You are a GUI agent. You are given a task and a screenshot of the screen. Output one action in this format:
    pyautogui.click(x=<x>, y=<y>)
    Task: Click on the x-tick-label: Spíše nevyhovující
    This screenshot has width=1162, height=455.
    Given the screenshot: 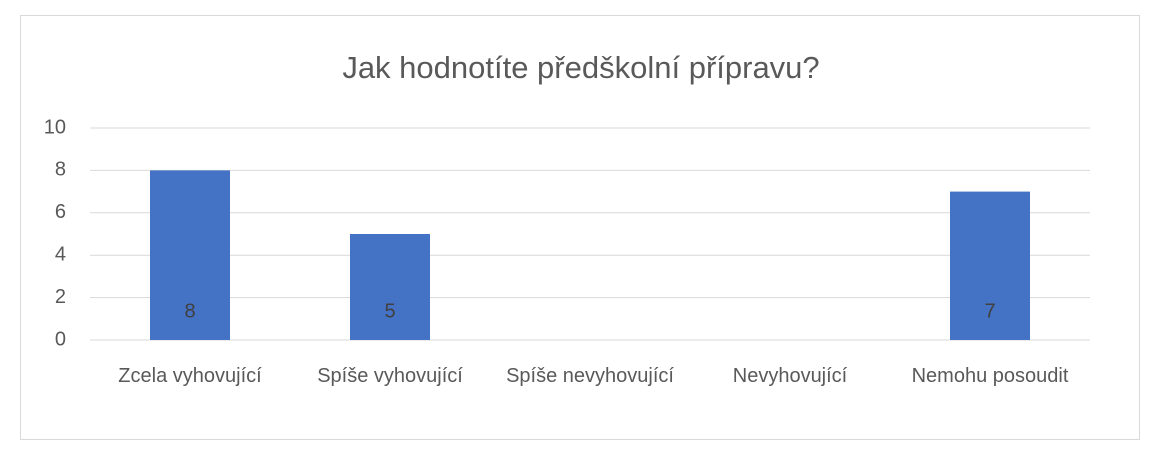 What is the action you would take?
    pyautogui.click(x=590, y=376)
    